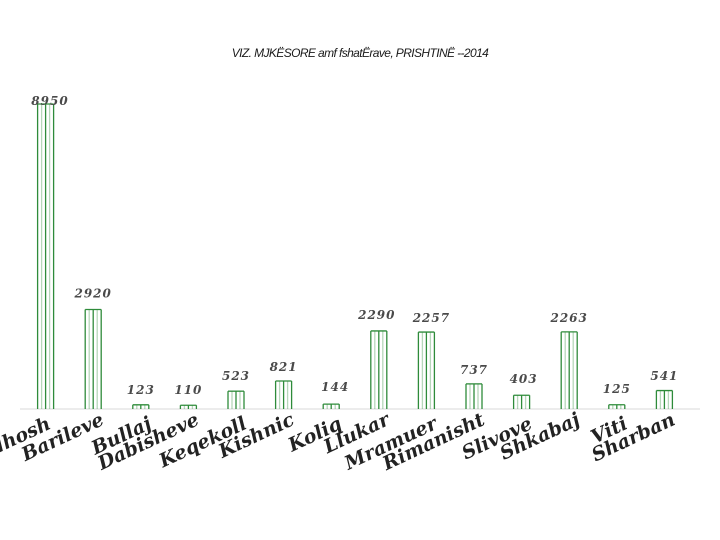 The height and width of the screenshot is (540, 720). What do you see at coordinates (92, 293) in the screenshot?
I see `value-label-barileve: 2920` at bounding box center [92, 293].